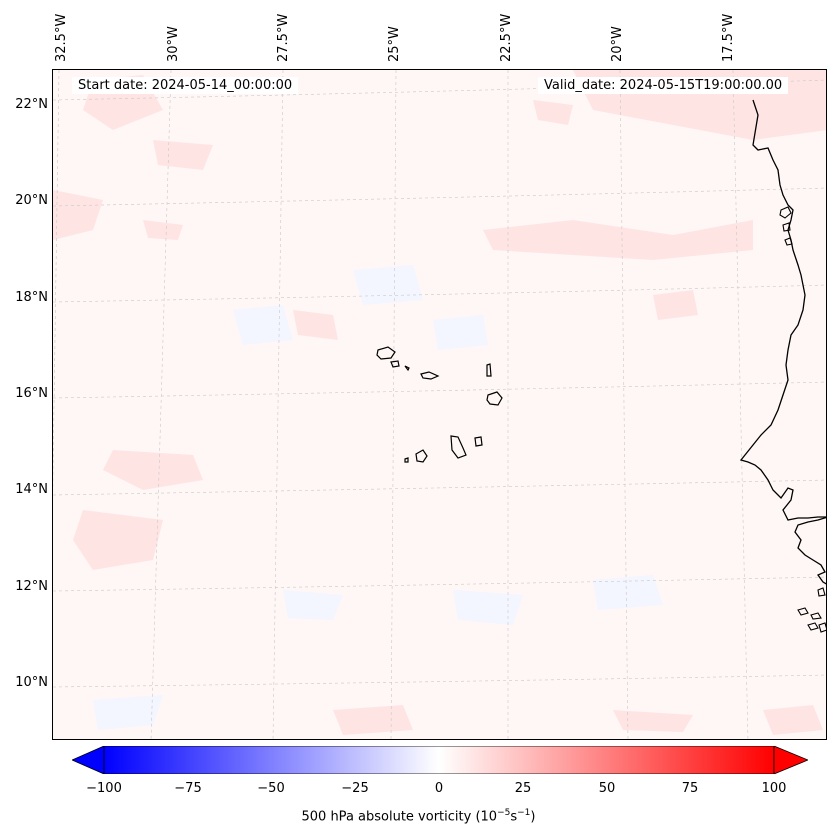 The width and height of the screenshot is (837, 839). I want to click on start-date-box: Start date: 2024-05-14_00:00:00, so click(185, 85).